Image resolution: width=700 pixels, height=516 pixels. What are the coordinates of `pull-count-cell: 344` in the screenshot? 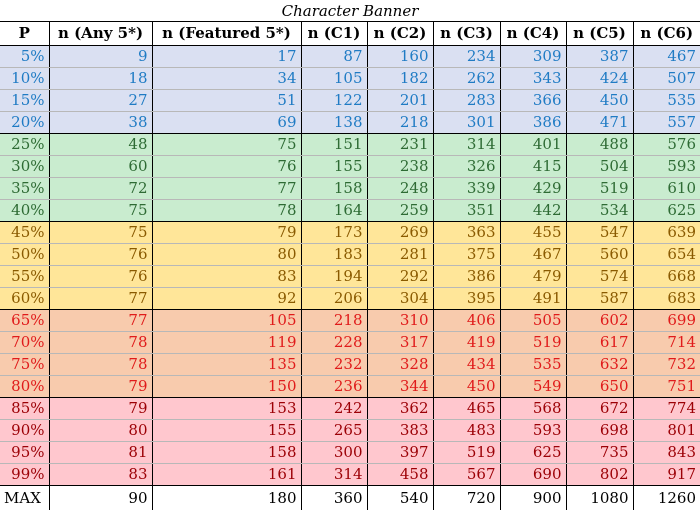 It's located at (400, 386).